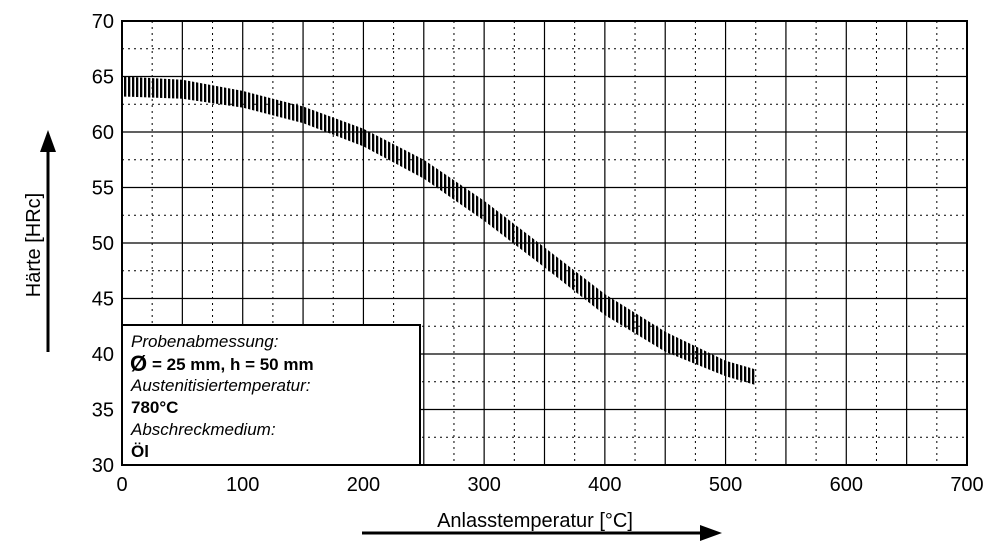  What do you see at coordinates (549, 485) in the screenshot?
I see `x-tick-labels: 0 100 200 300 400 500 600 700` at bounding box center [549, 485].